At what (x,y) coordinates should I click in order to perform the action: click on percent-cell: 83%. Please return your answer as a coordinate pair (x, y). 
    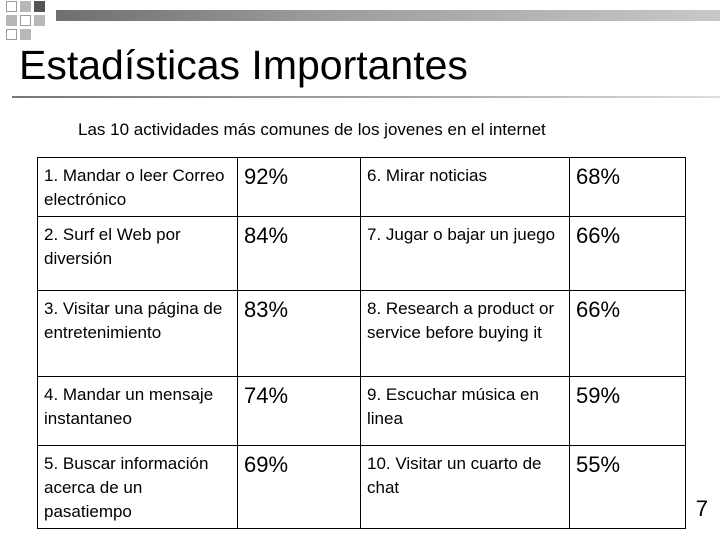
    Looking at the image, I should click on (299, 333).